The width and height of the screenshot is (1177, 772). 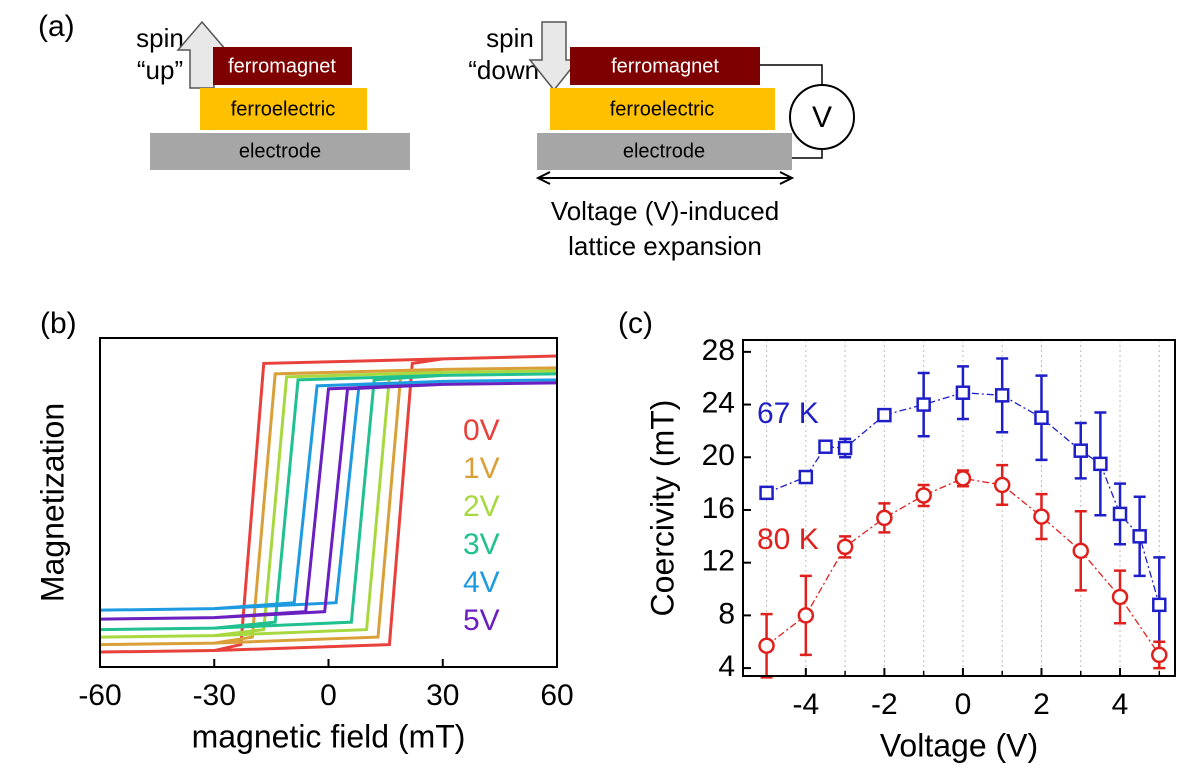 What do you see at coordinates (329, 736) in the screenshot?
I see `x-axis-label: magnetic field (mT)` at bounding box center [329, 736].